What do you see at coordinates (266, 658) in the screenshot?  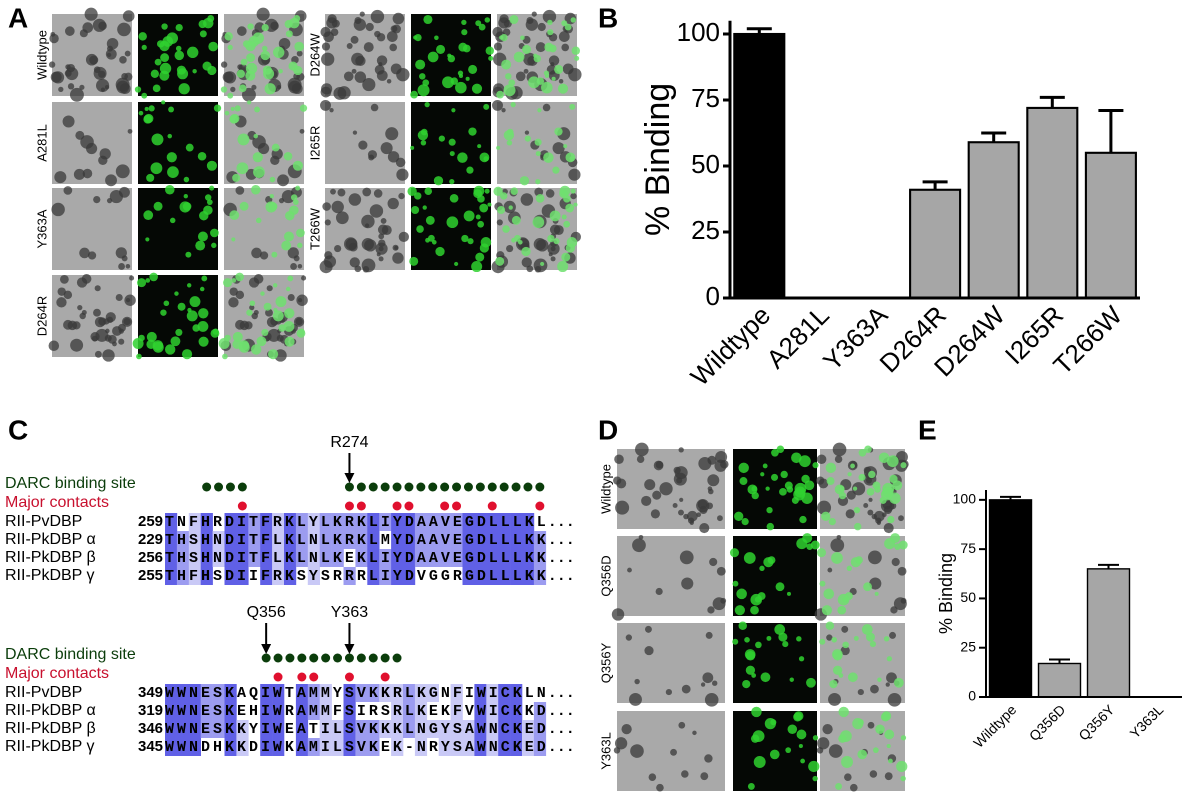 I see `binding-dot` at bounding box center [266, 658].